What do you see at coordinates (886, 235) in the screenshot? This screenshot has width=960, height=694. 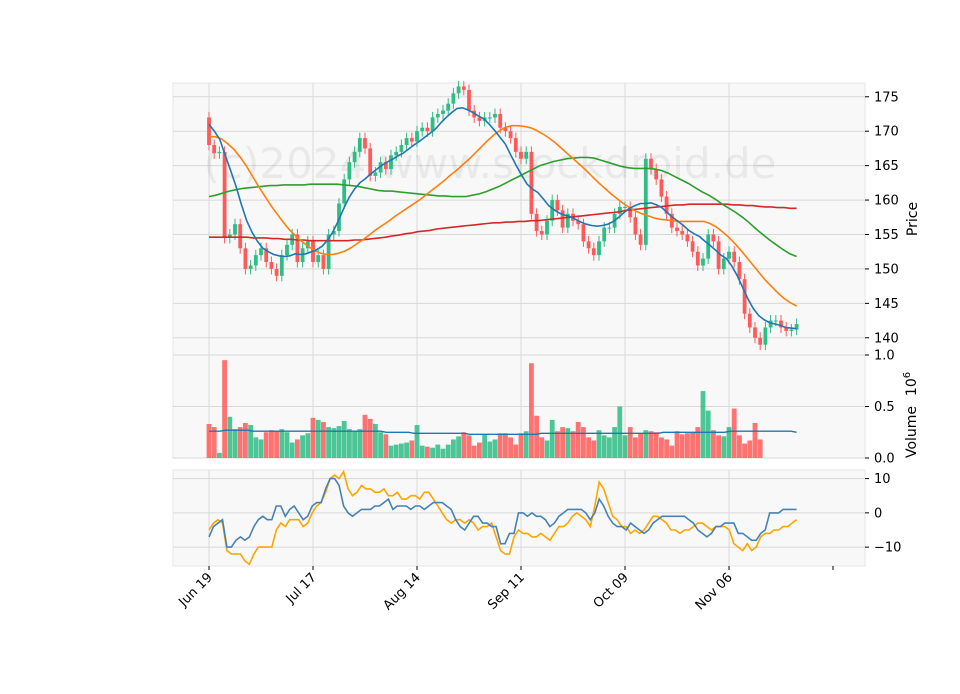 I see `price-tick-label: 155` at bounding box center [886, 235].